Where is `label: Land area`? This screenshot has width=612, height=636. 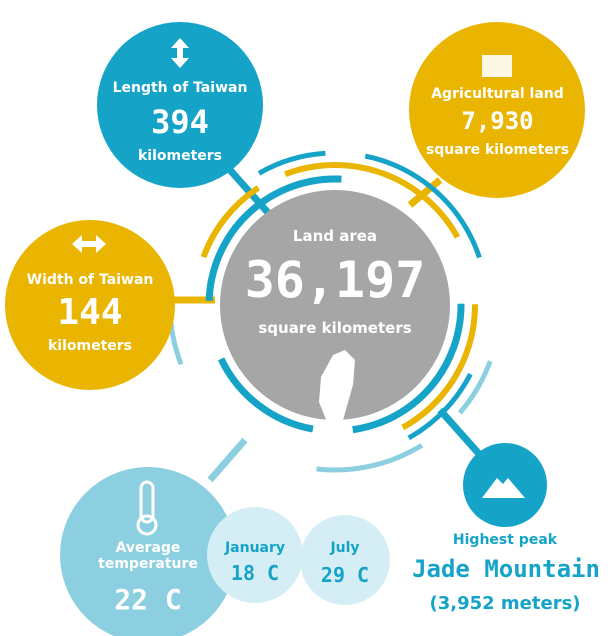
label: Land area is located at coordinates (335, 236).